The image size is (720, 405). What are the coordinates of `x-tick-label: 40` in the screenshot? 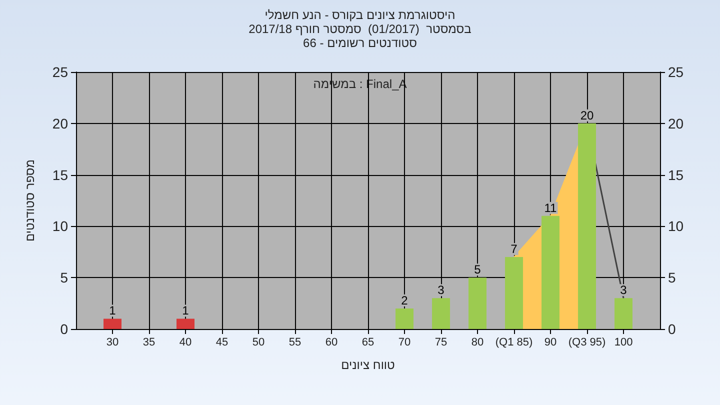 It's located at (185, 342).